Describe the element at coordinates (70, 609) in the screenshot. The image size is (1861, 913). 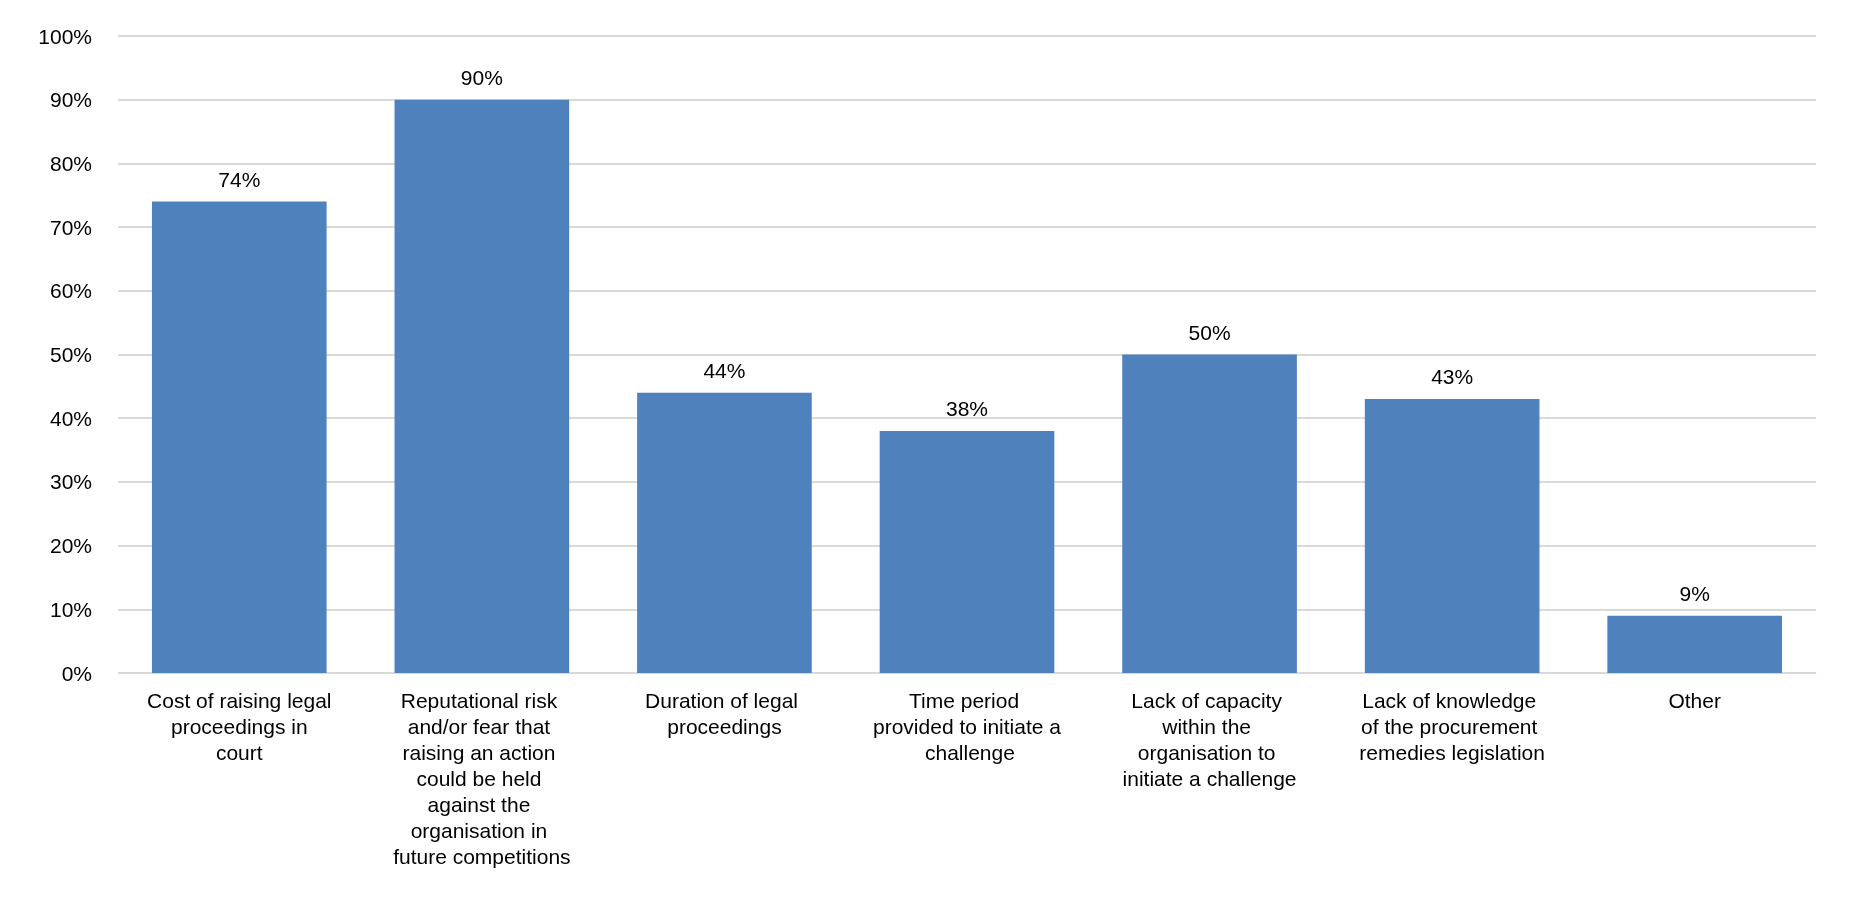
I see `y-tick-label: 10%` at that location.